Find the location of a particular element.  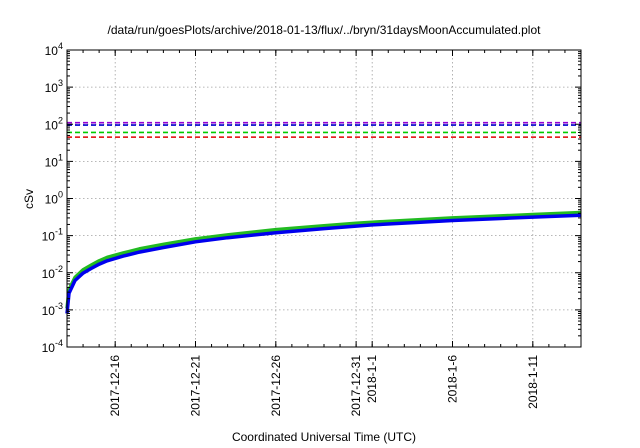

y-tick-label: 10⁻³ is located at coordinates (52, 309).